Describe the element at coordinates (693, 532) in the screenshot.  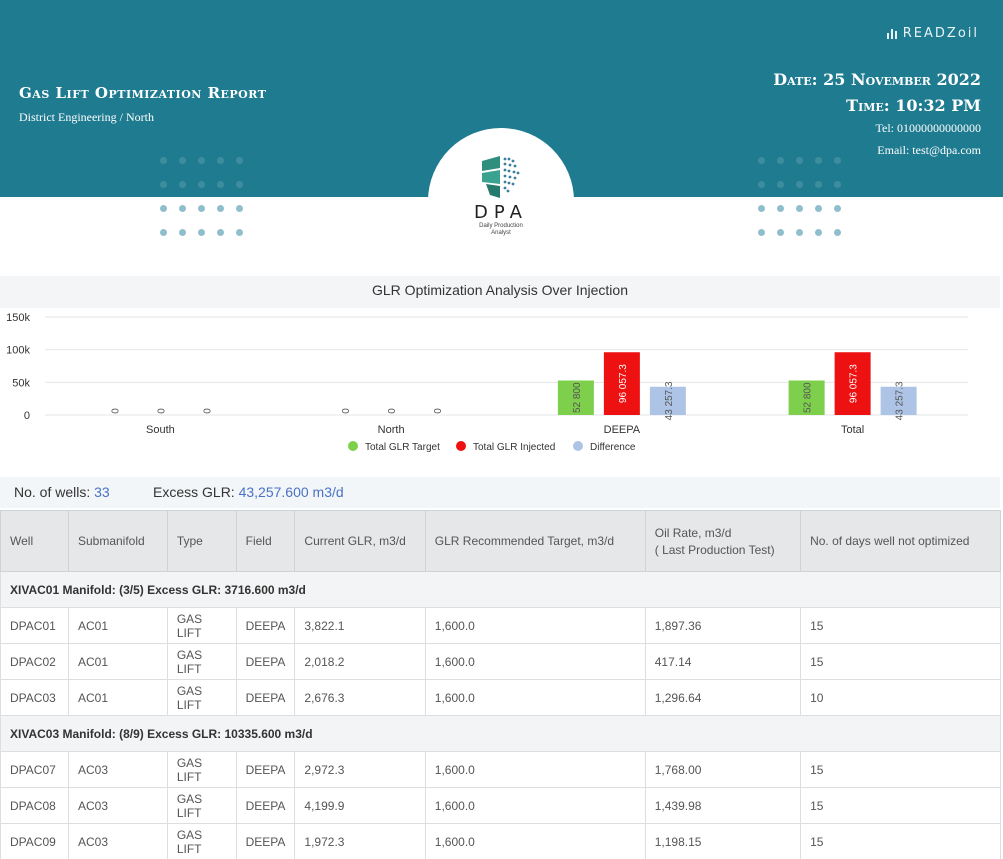
I see `col-oil-rate-line1: Oil Rate, m3/d` at that location.